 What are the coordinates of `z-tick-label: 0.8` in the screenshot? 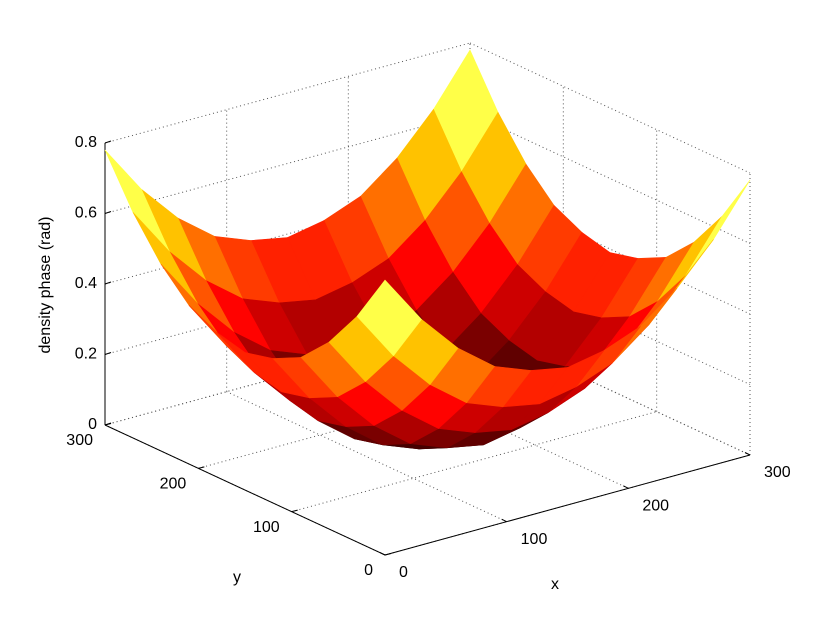 It's located at (86, 142).